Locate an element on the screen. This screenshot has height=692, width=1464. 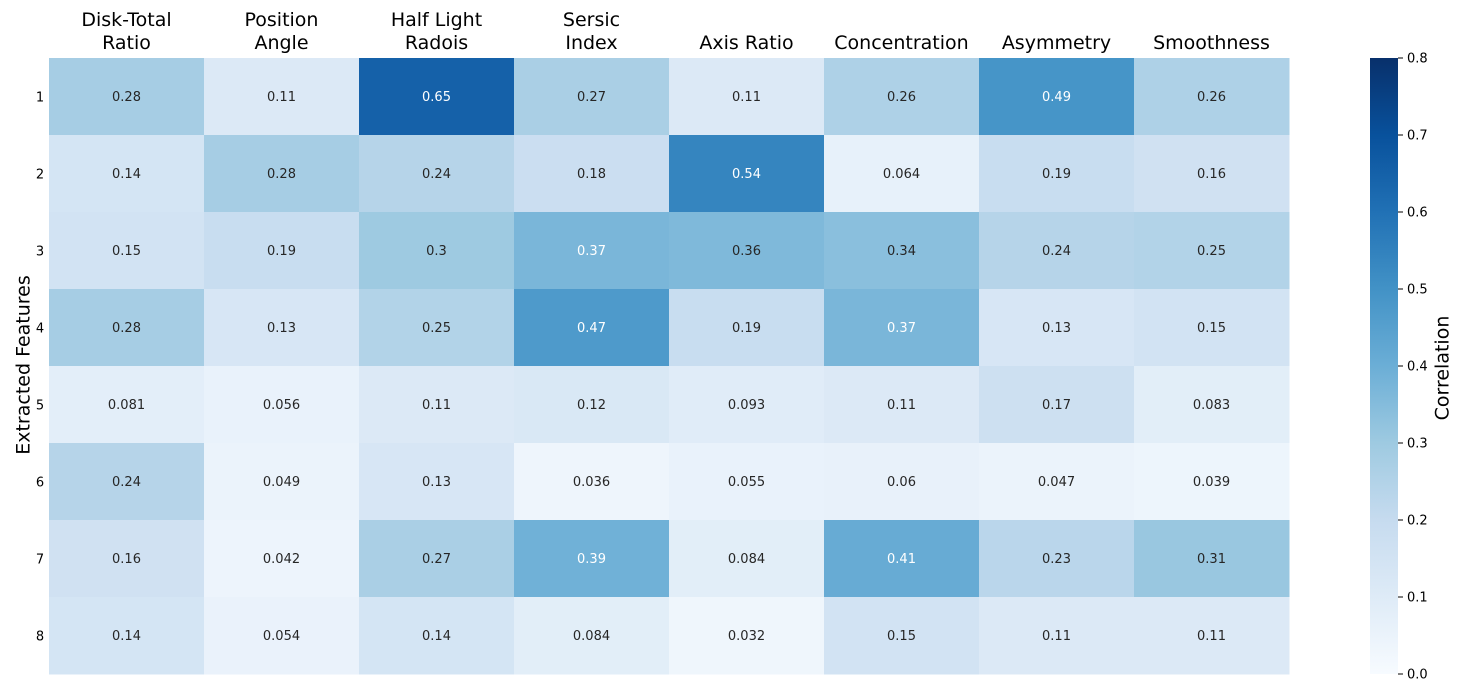
column-label: Axis Ratio is located at coordinates (746, 43).